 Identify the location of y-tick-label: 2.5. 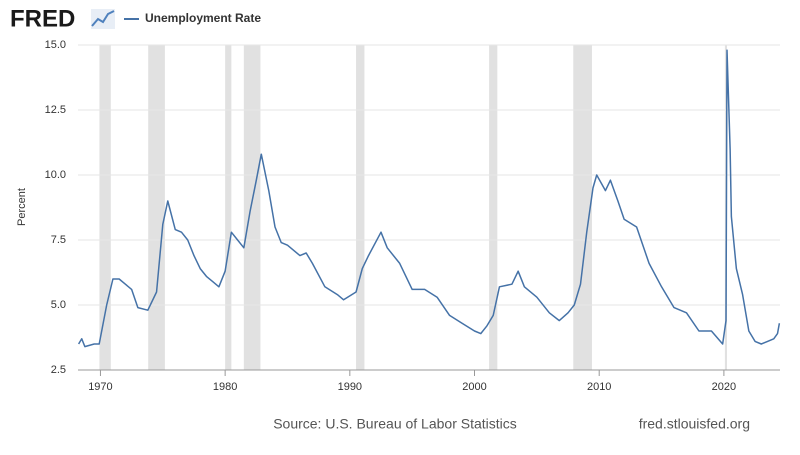
(58, 370).